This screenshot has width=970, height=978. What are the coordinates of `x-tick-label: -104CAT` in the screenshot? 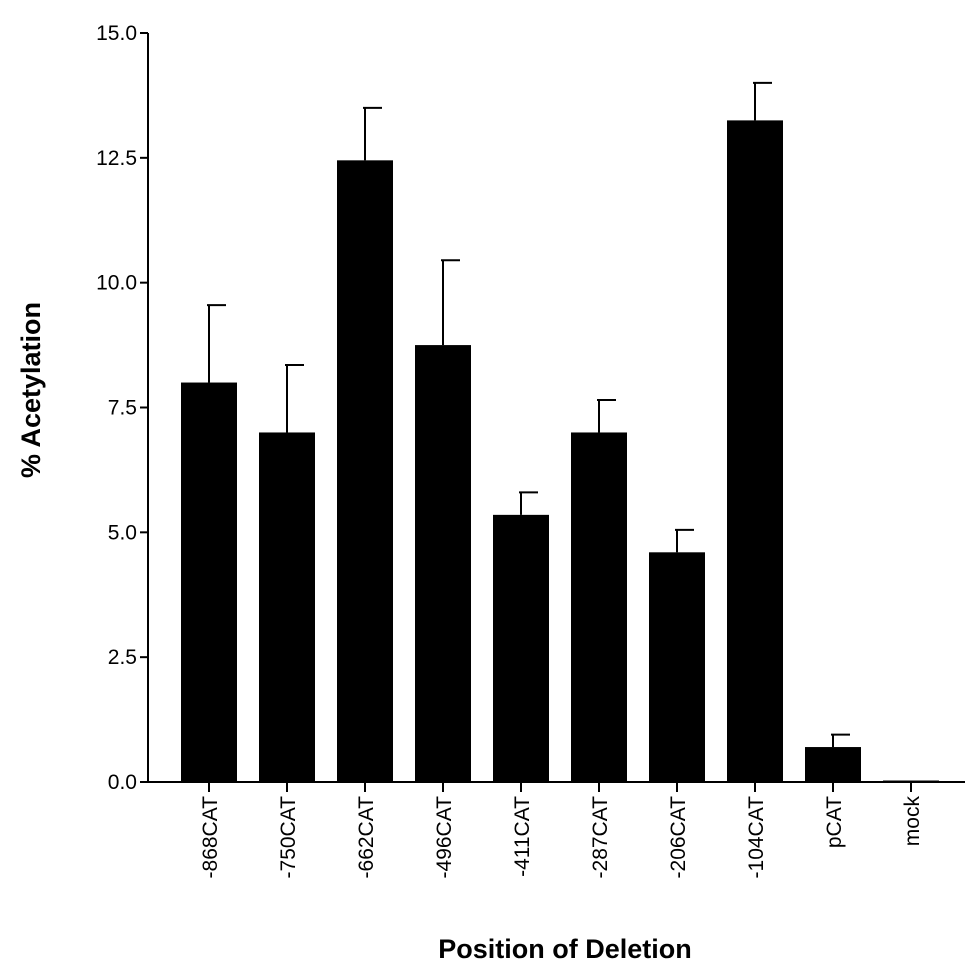 It's located at (756, 837).